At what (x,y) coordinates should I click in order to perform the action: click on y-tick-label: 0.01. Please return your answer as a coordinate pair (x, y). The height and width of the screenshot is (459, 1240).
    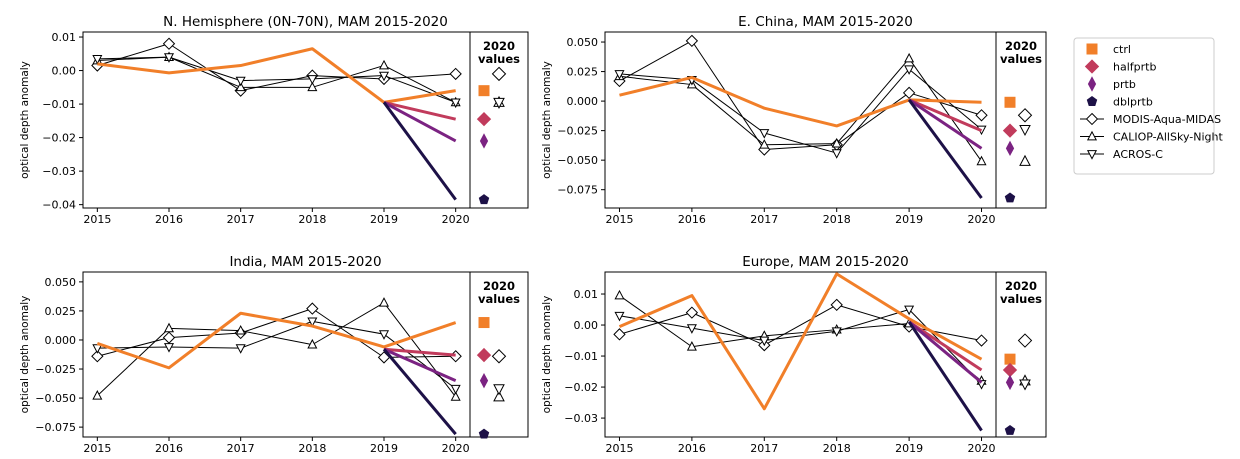
    Looking at the image, I should click on (64, 37).